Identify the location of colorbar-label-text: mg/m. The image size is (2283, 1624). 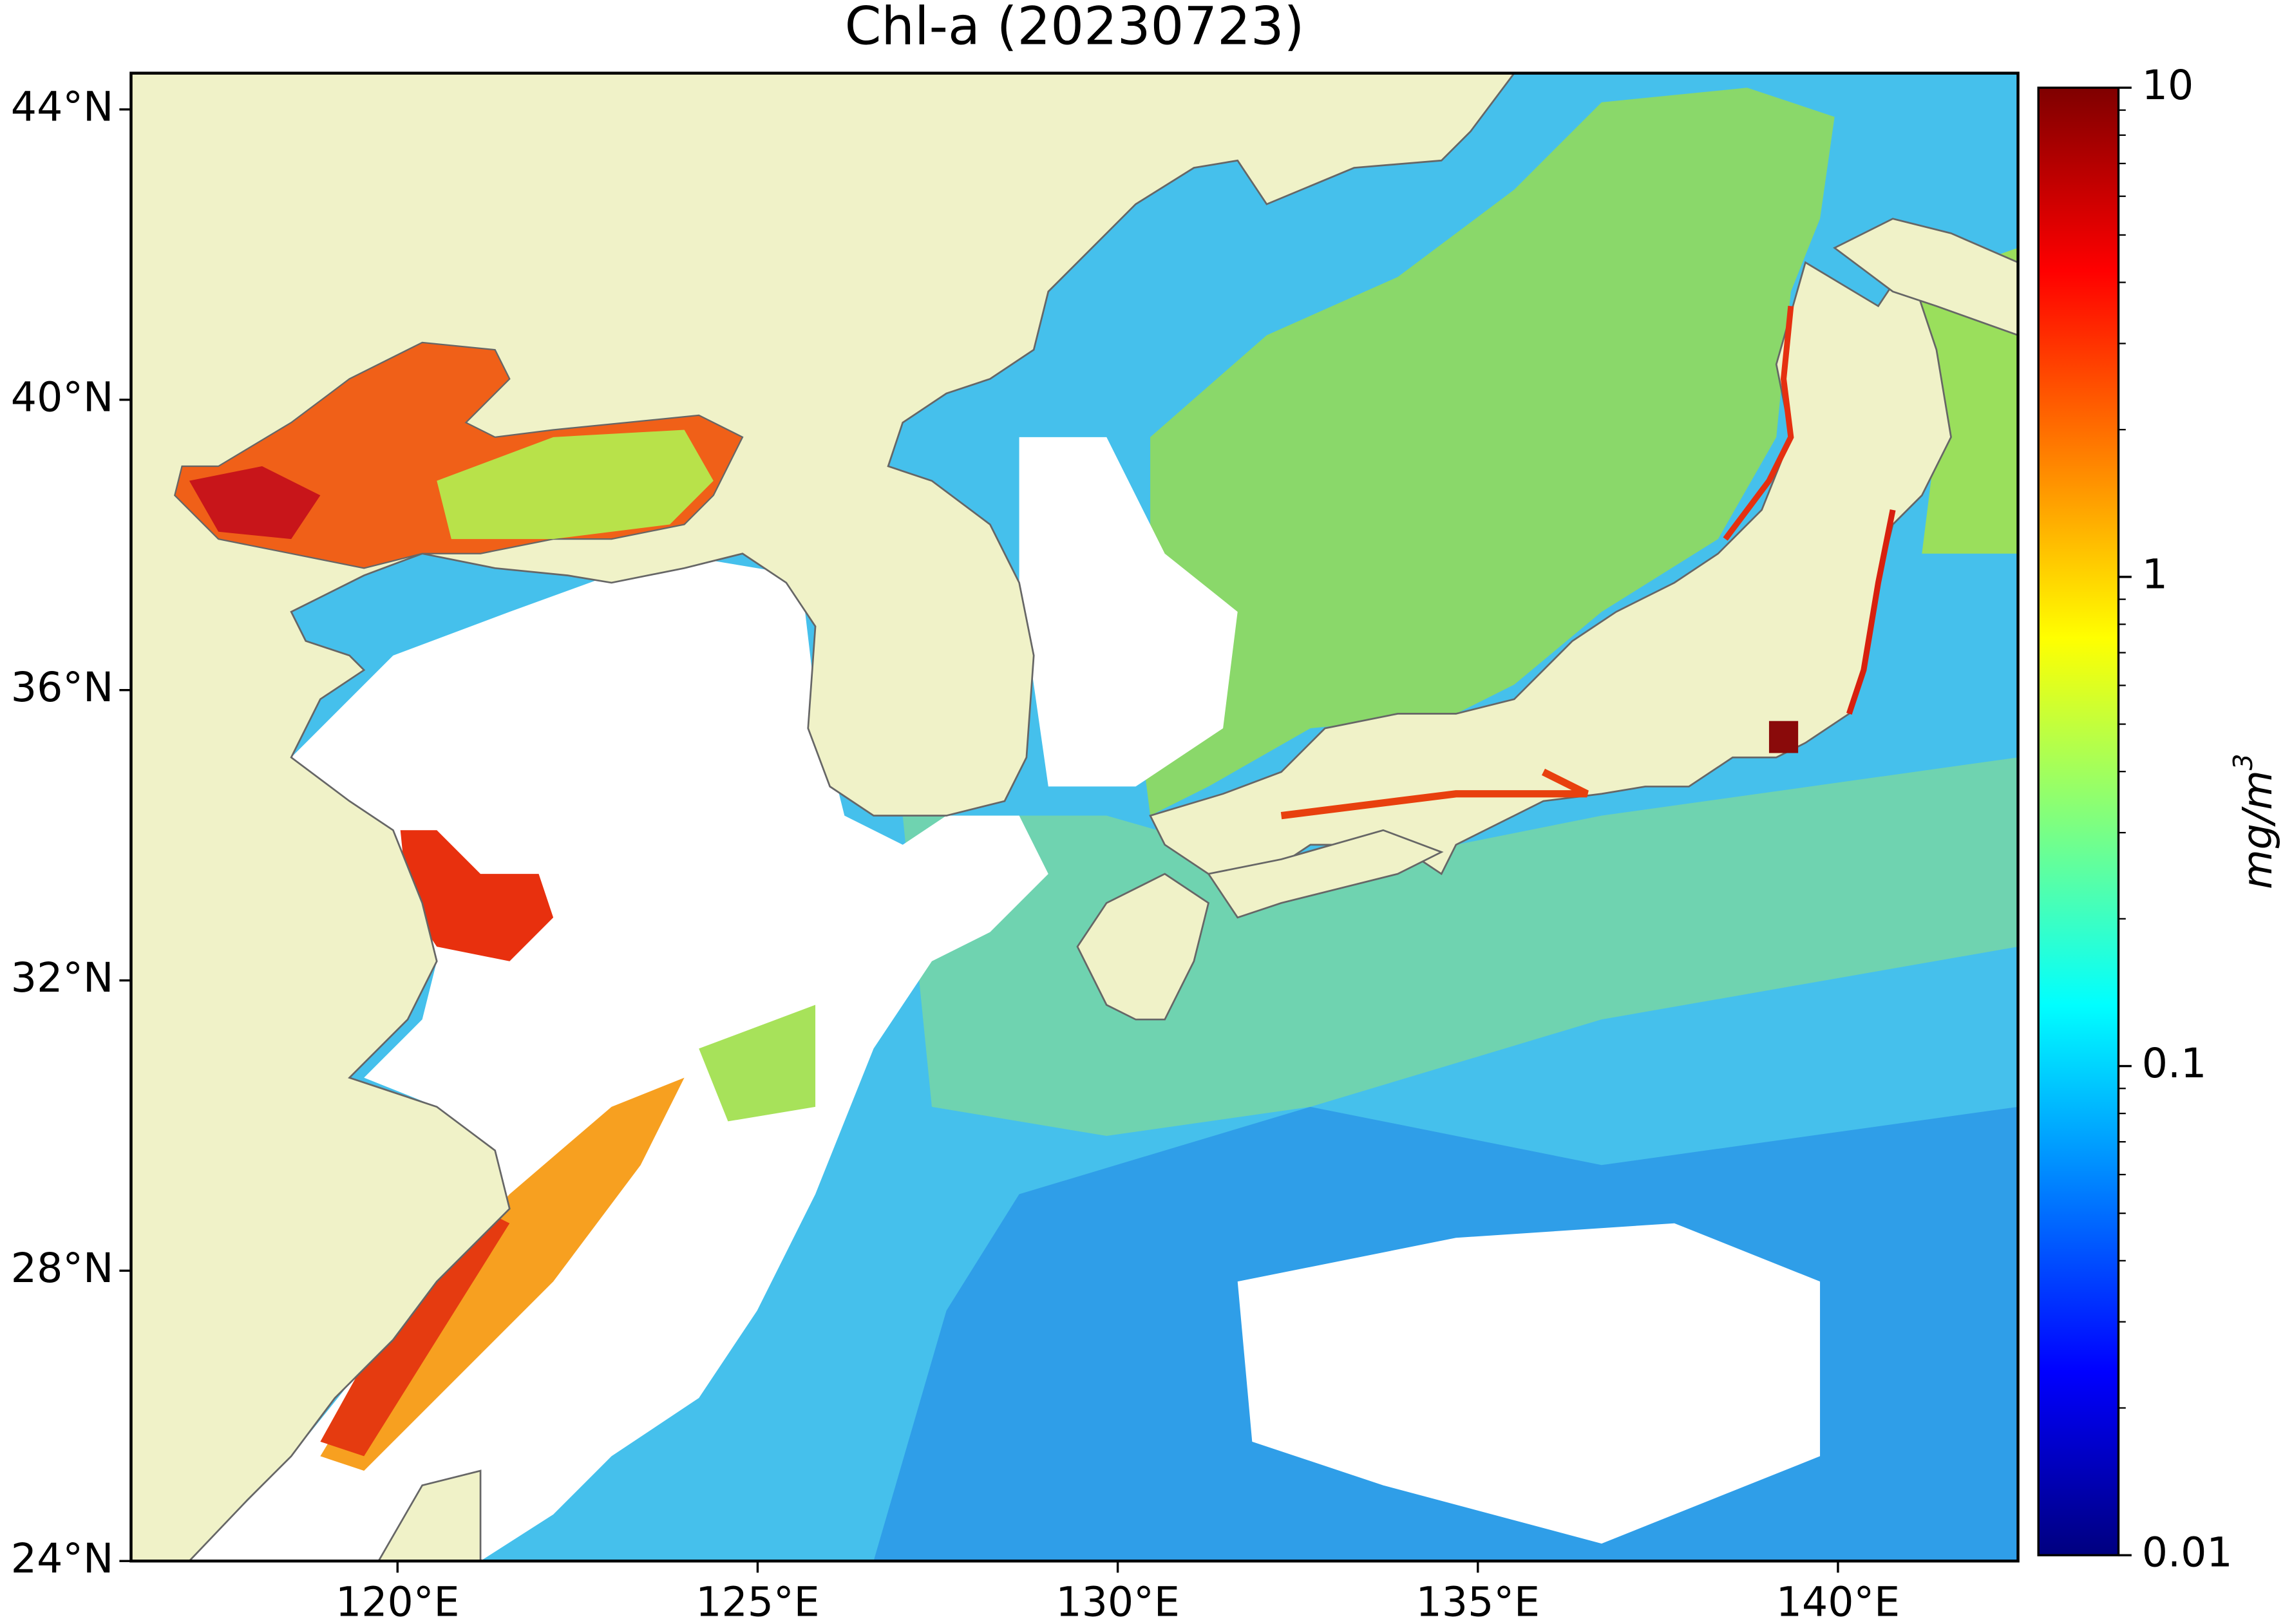
(2256, 830).